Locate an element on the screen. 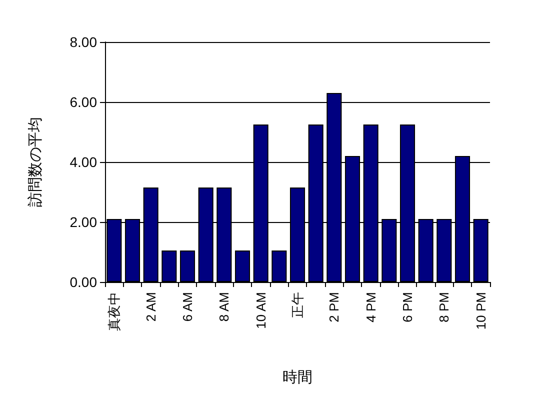 This screenshot has height=398, width=548. x-tick-label: 2 PM is located at coordinates (334, 307).